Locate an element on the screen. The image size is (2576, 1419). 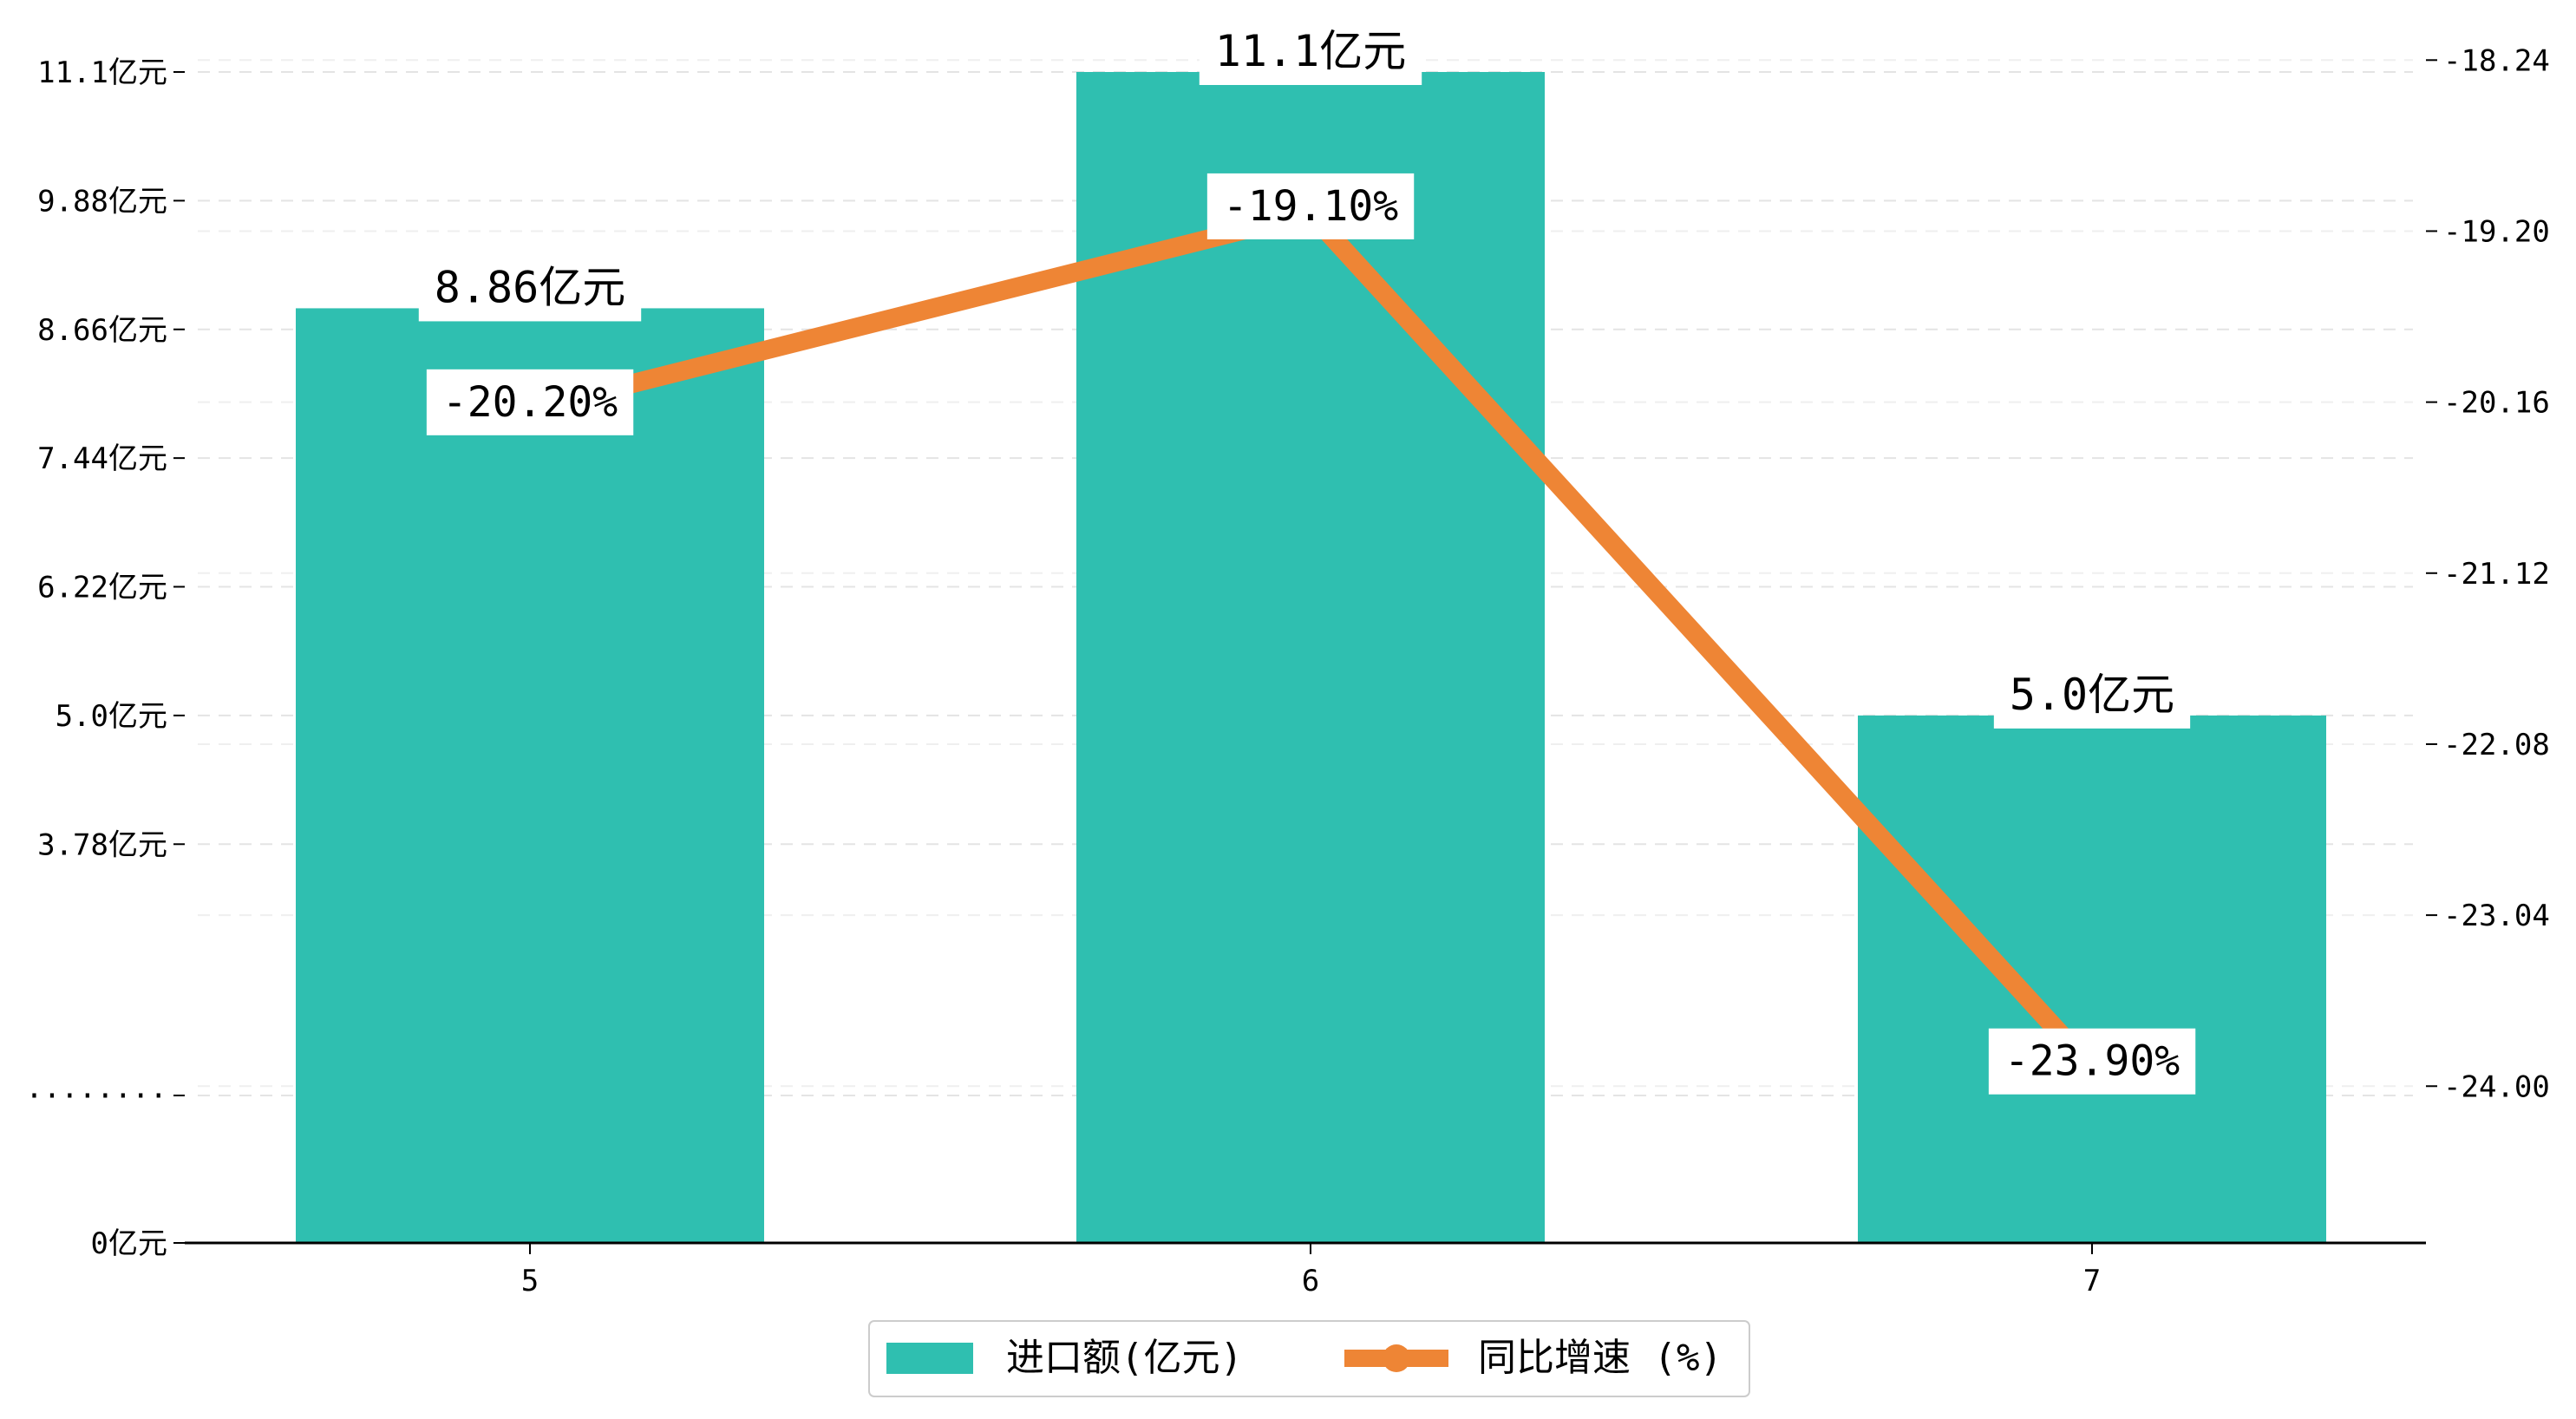
right-tick-label: -21.12 is located at coordinates (2496, 574).